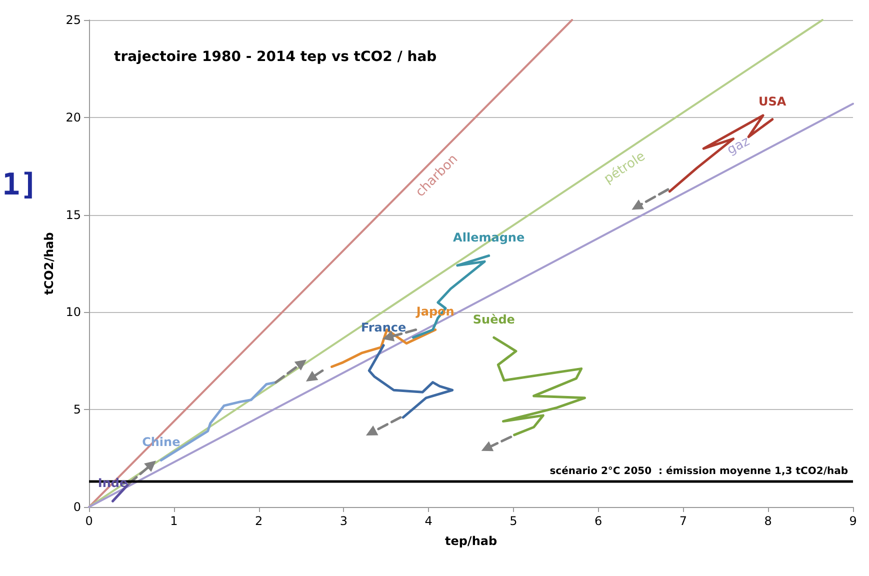 This screenshot has width=869, height=576. I want to click on y-axis-title: tCO2/hab, so click(49, 263).